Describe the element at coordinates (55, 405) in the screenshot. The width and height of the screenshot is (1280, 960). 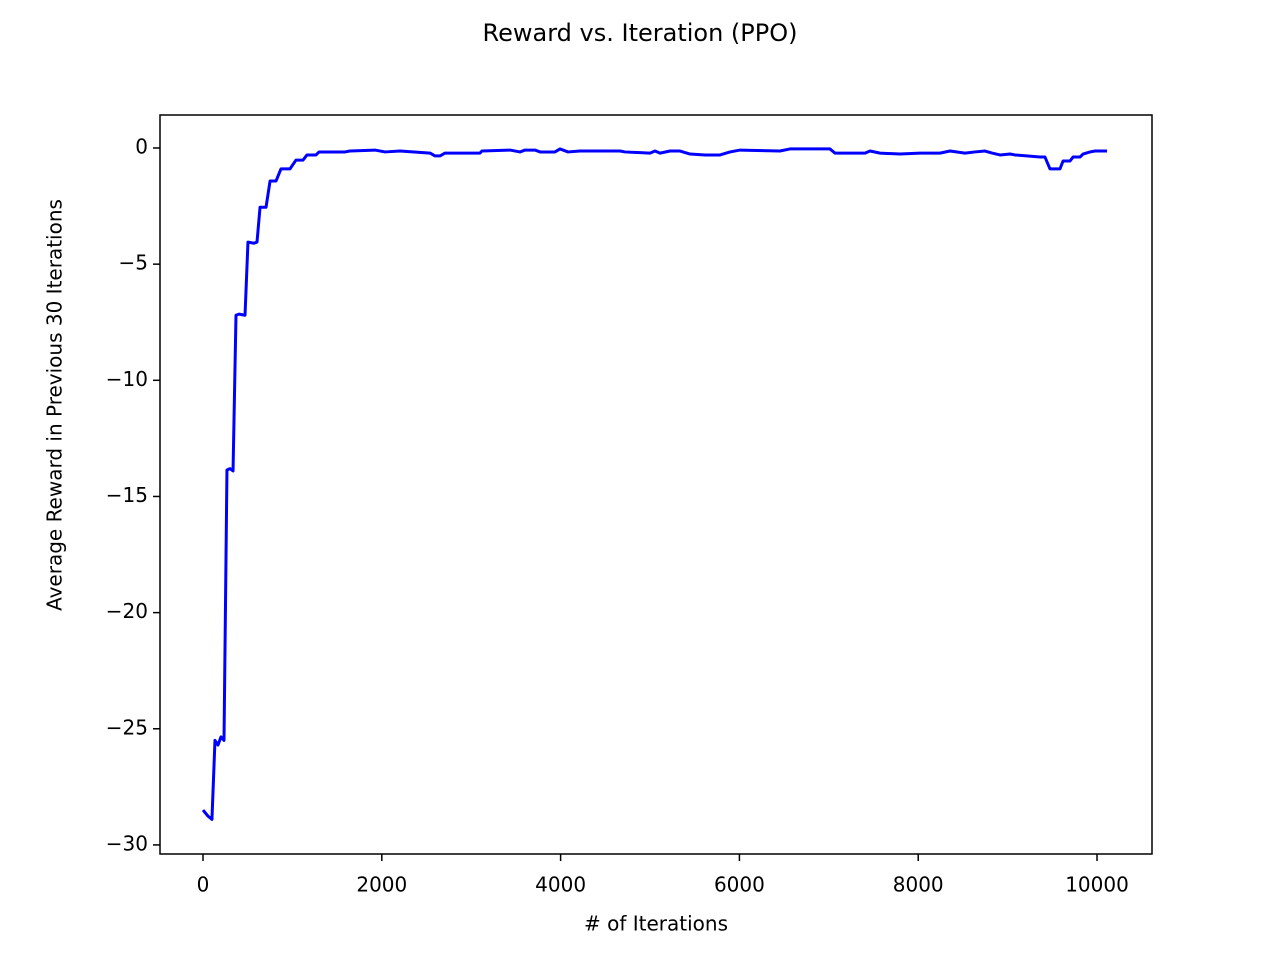
I see `y-axis-label: Average Reward in Previous 30 Iterations` at that location.